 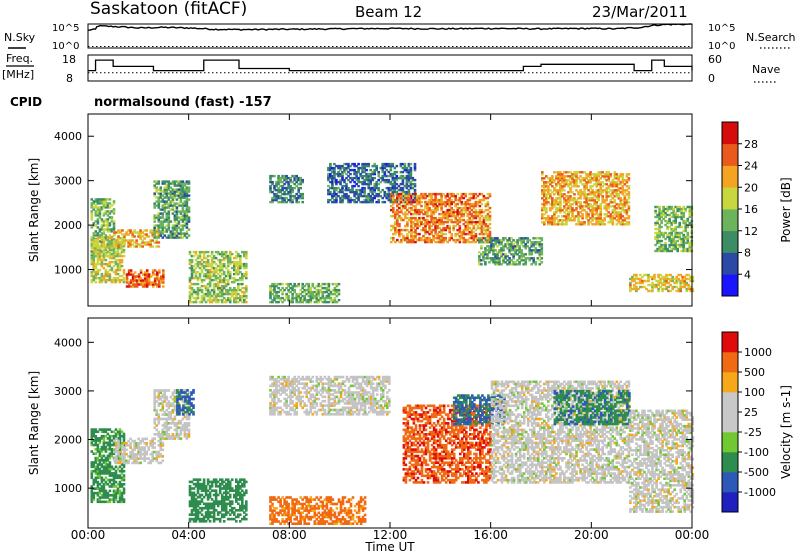 I want to click on freq-label-line2: [MHz], so click(x=18, y=74).